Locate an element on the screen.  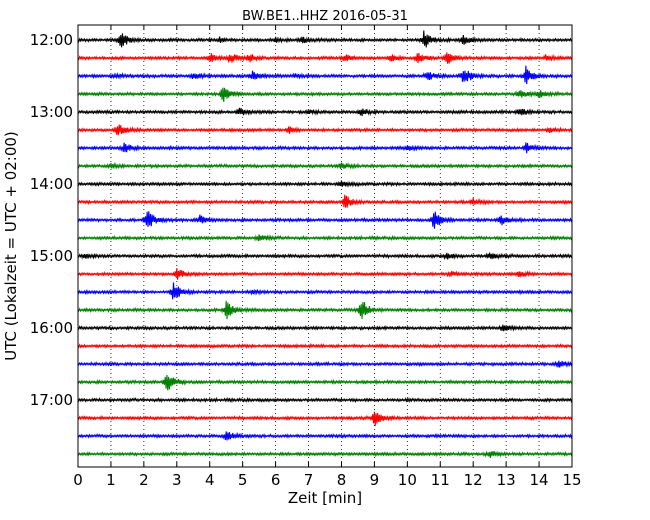
y-tick-label: 16:00 is located at coordinates (51, 328).